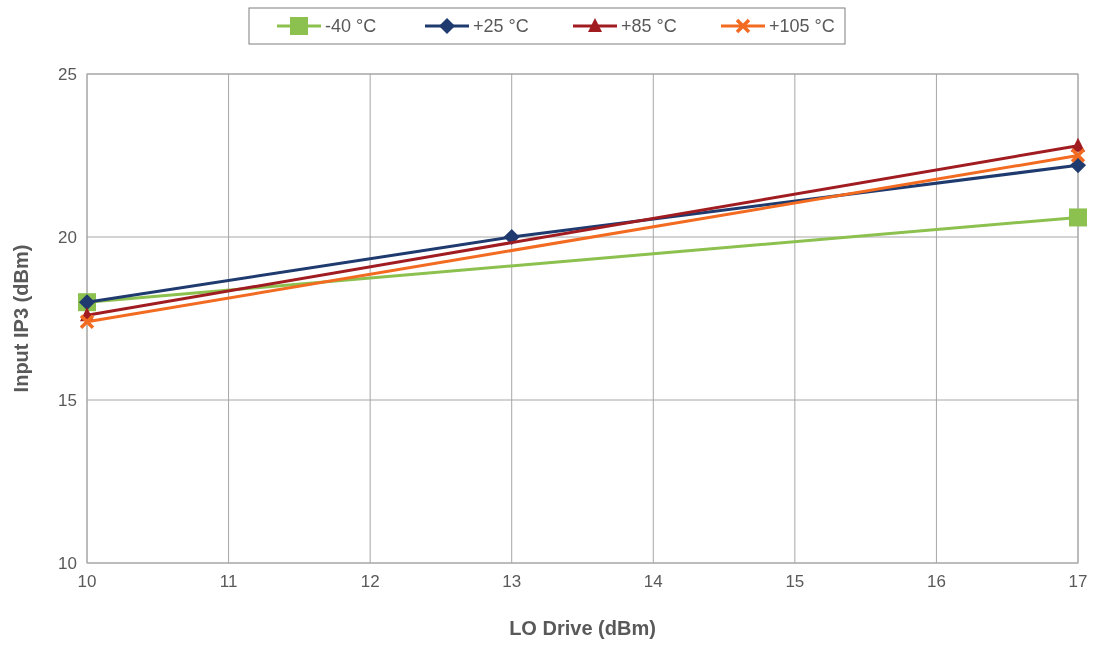 The image size is (1094, 645). Describe the element at coordinates (795, 581) in the screenshot. I see `x-tick-label: 15` at that location.